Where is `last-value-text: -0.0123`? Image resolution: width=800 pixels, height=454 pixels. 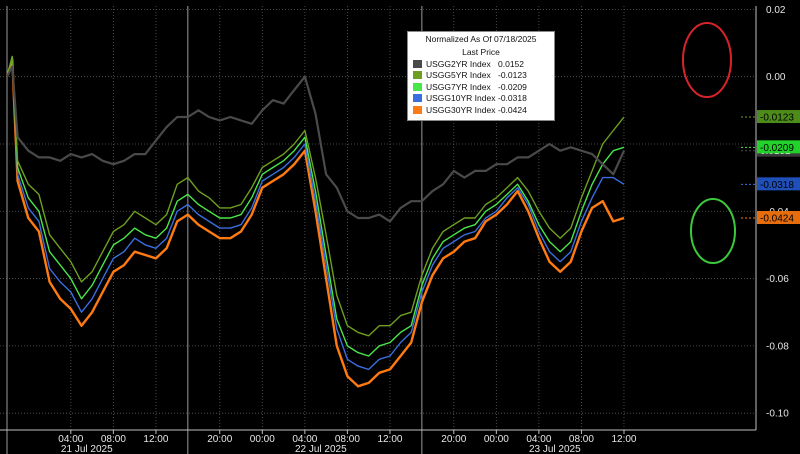 last-value-text: -0.0123 is located at coordinates (777, 118).